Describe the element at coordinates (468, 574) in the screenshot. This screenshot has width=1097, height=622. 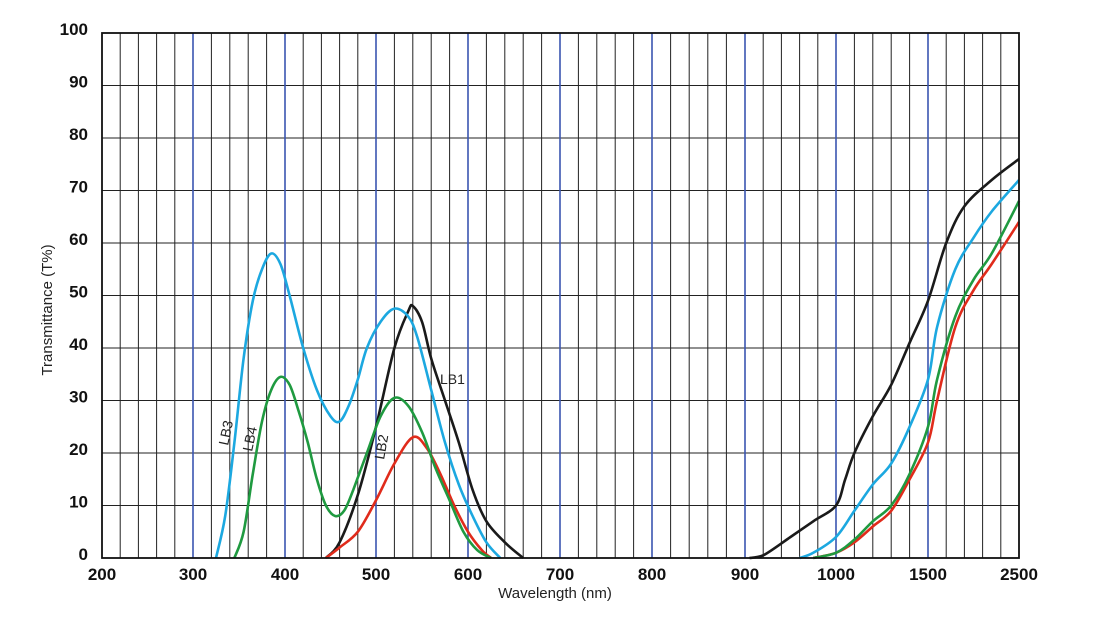
I see `x-tick-label: 600` at that location.